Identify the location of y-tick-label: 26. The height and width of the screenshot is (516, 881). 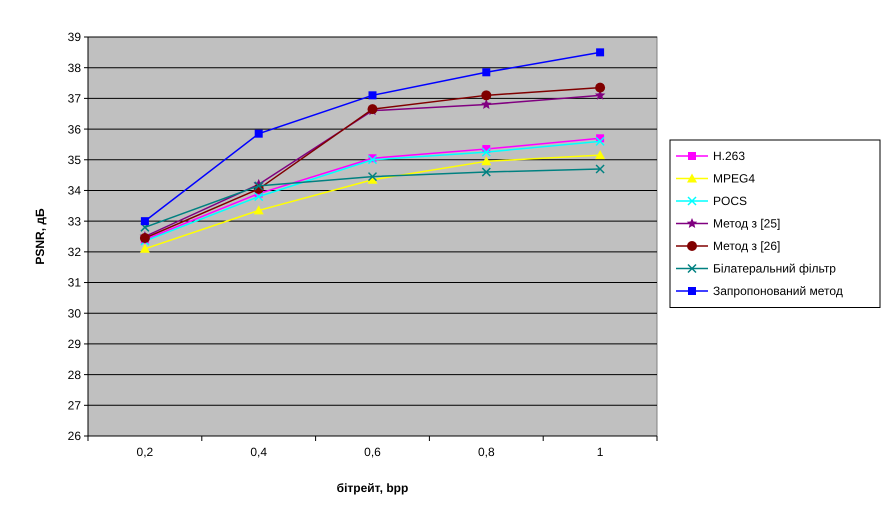
(75, 436).